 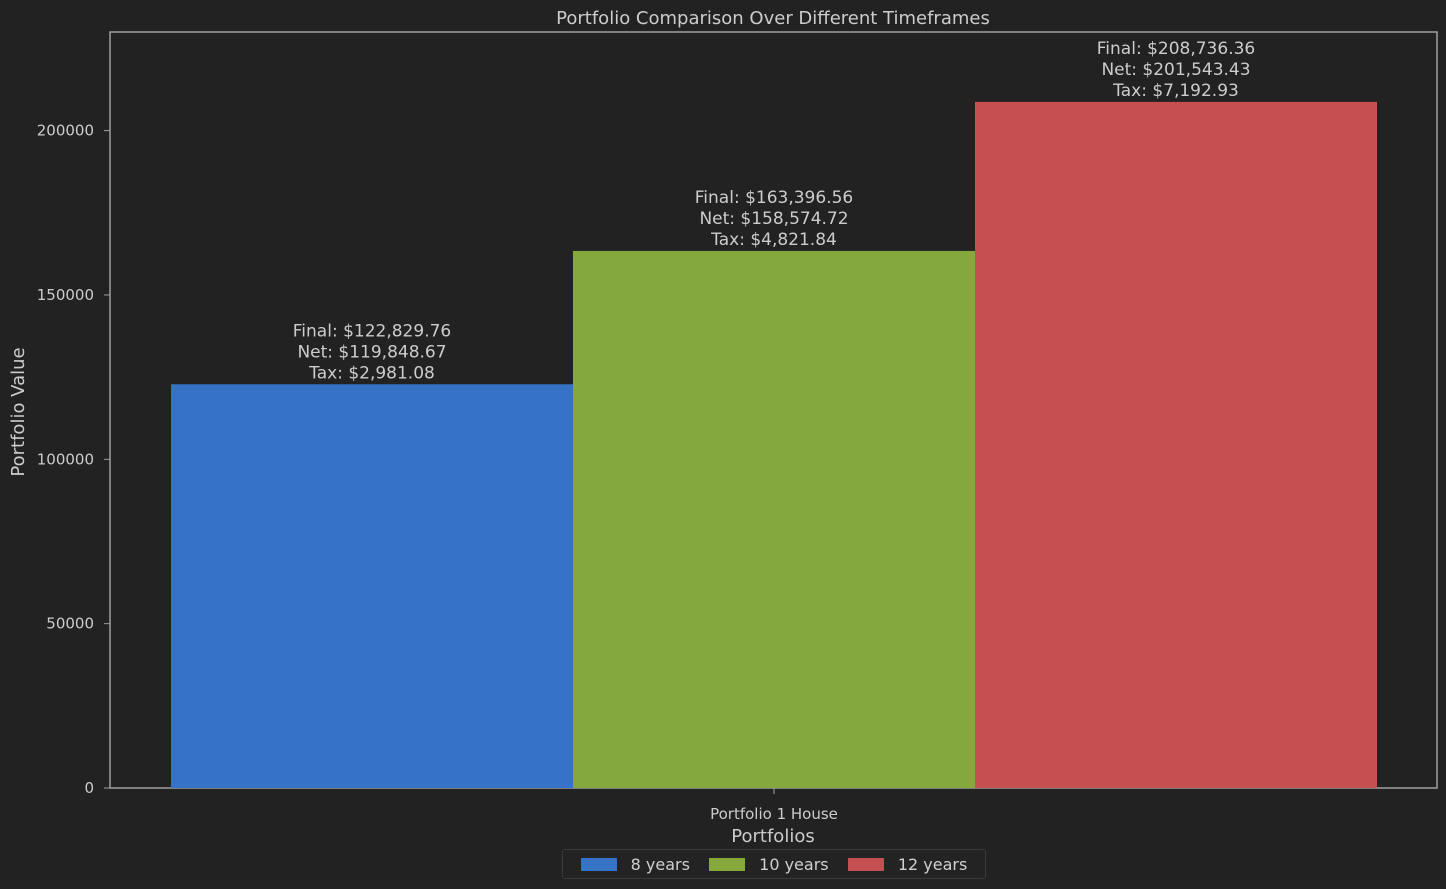 What do you see at coordinates (18, 411) in the screenshot?
I see `y-axis-label: Portfolio Value` at bounding box center [18, 411].